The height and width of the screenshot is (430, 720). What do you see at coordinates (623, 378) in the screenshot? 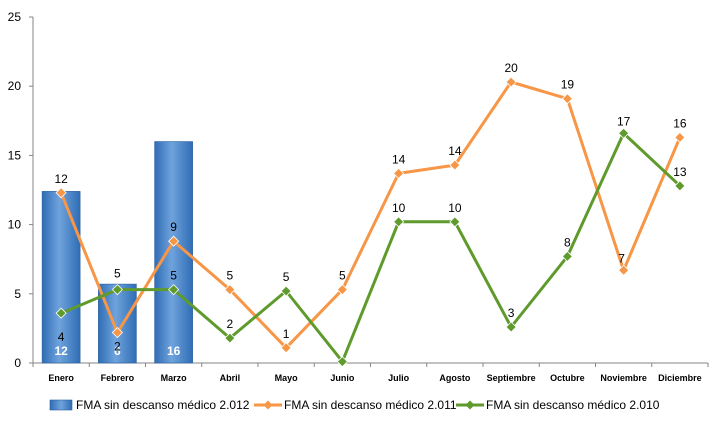
I see `x-tick-label: Noviembre` at bounding box center [623, 378].